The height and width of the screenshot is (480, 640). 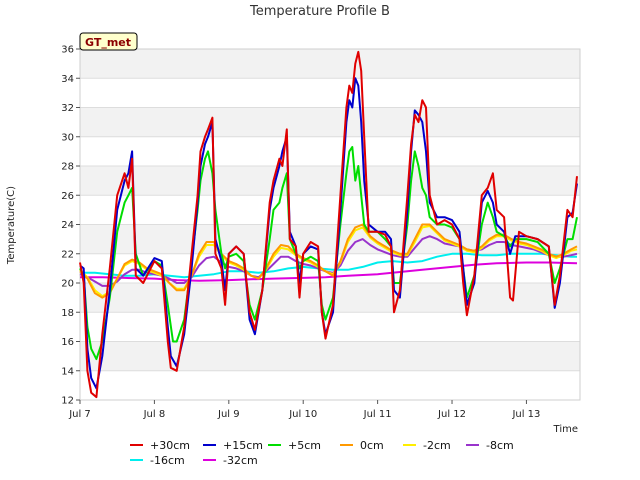 What do you see at coordinates (500, 445) in the screenshot?
I see `legend-label: -8cm` at bounding box center [500, 445].